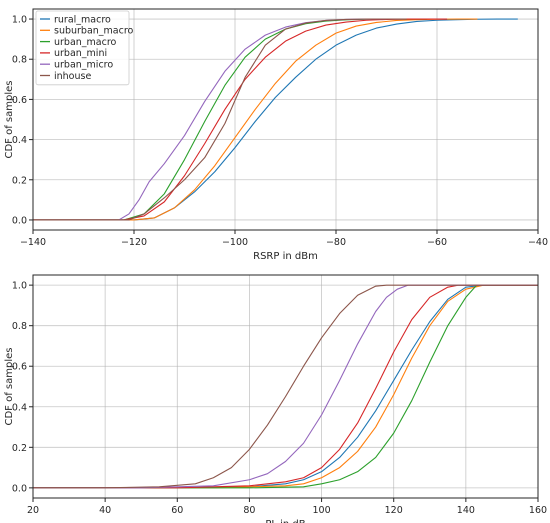  I want to click on legend-label: rural_macro, so click(82, 19).